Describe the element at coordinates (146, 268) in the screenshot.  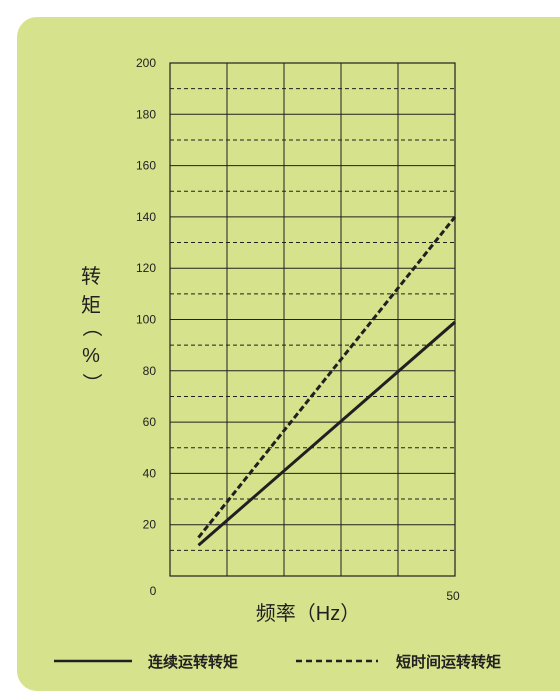
I see `y-tick-label: 120` at that location.